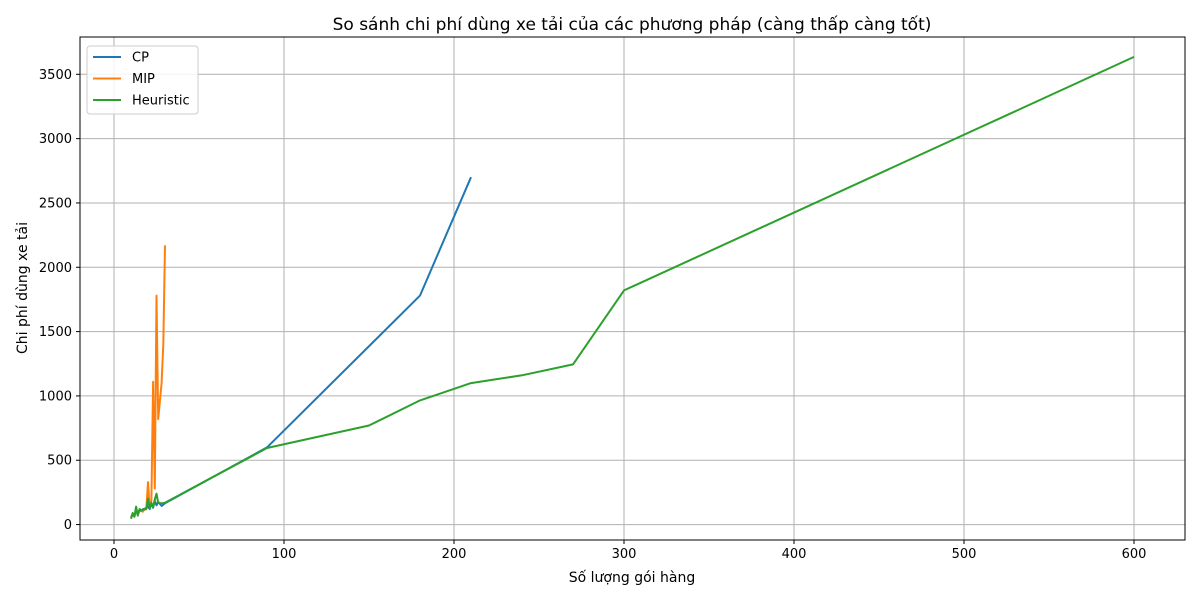 The width and height of the screenshot is (1200, 600). Describe the element at coordinates (59, 461) in the screenshot. I see `y-tick-label: 500` at that location.